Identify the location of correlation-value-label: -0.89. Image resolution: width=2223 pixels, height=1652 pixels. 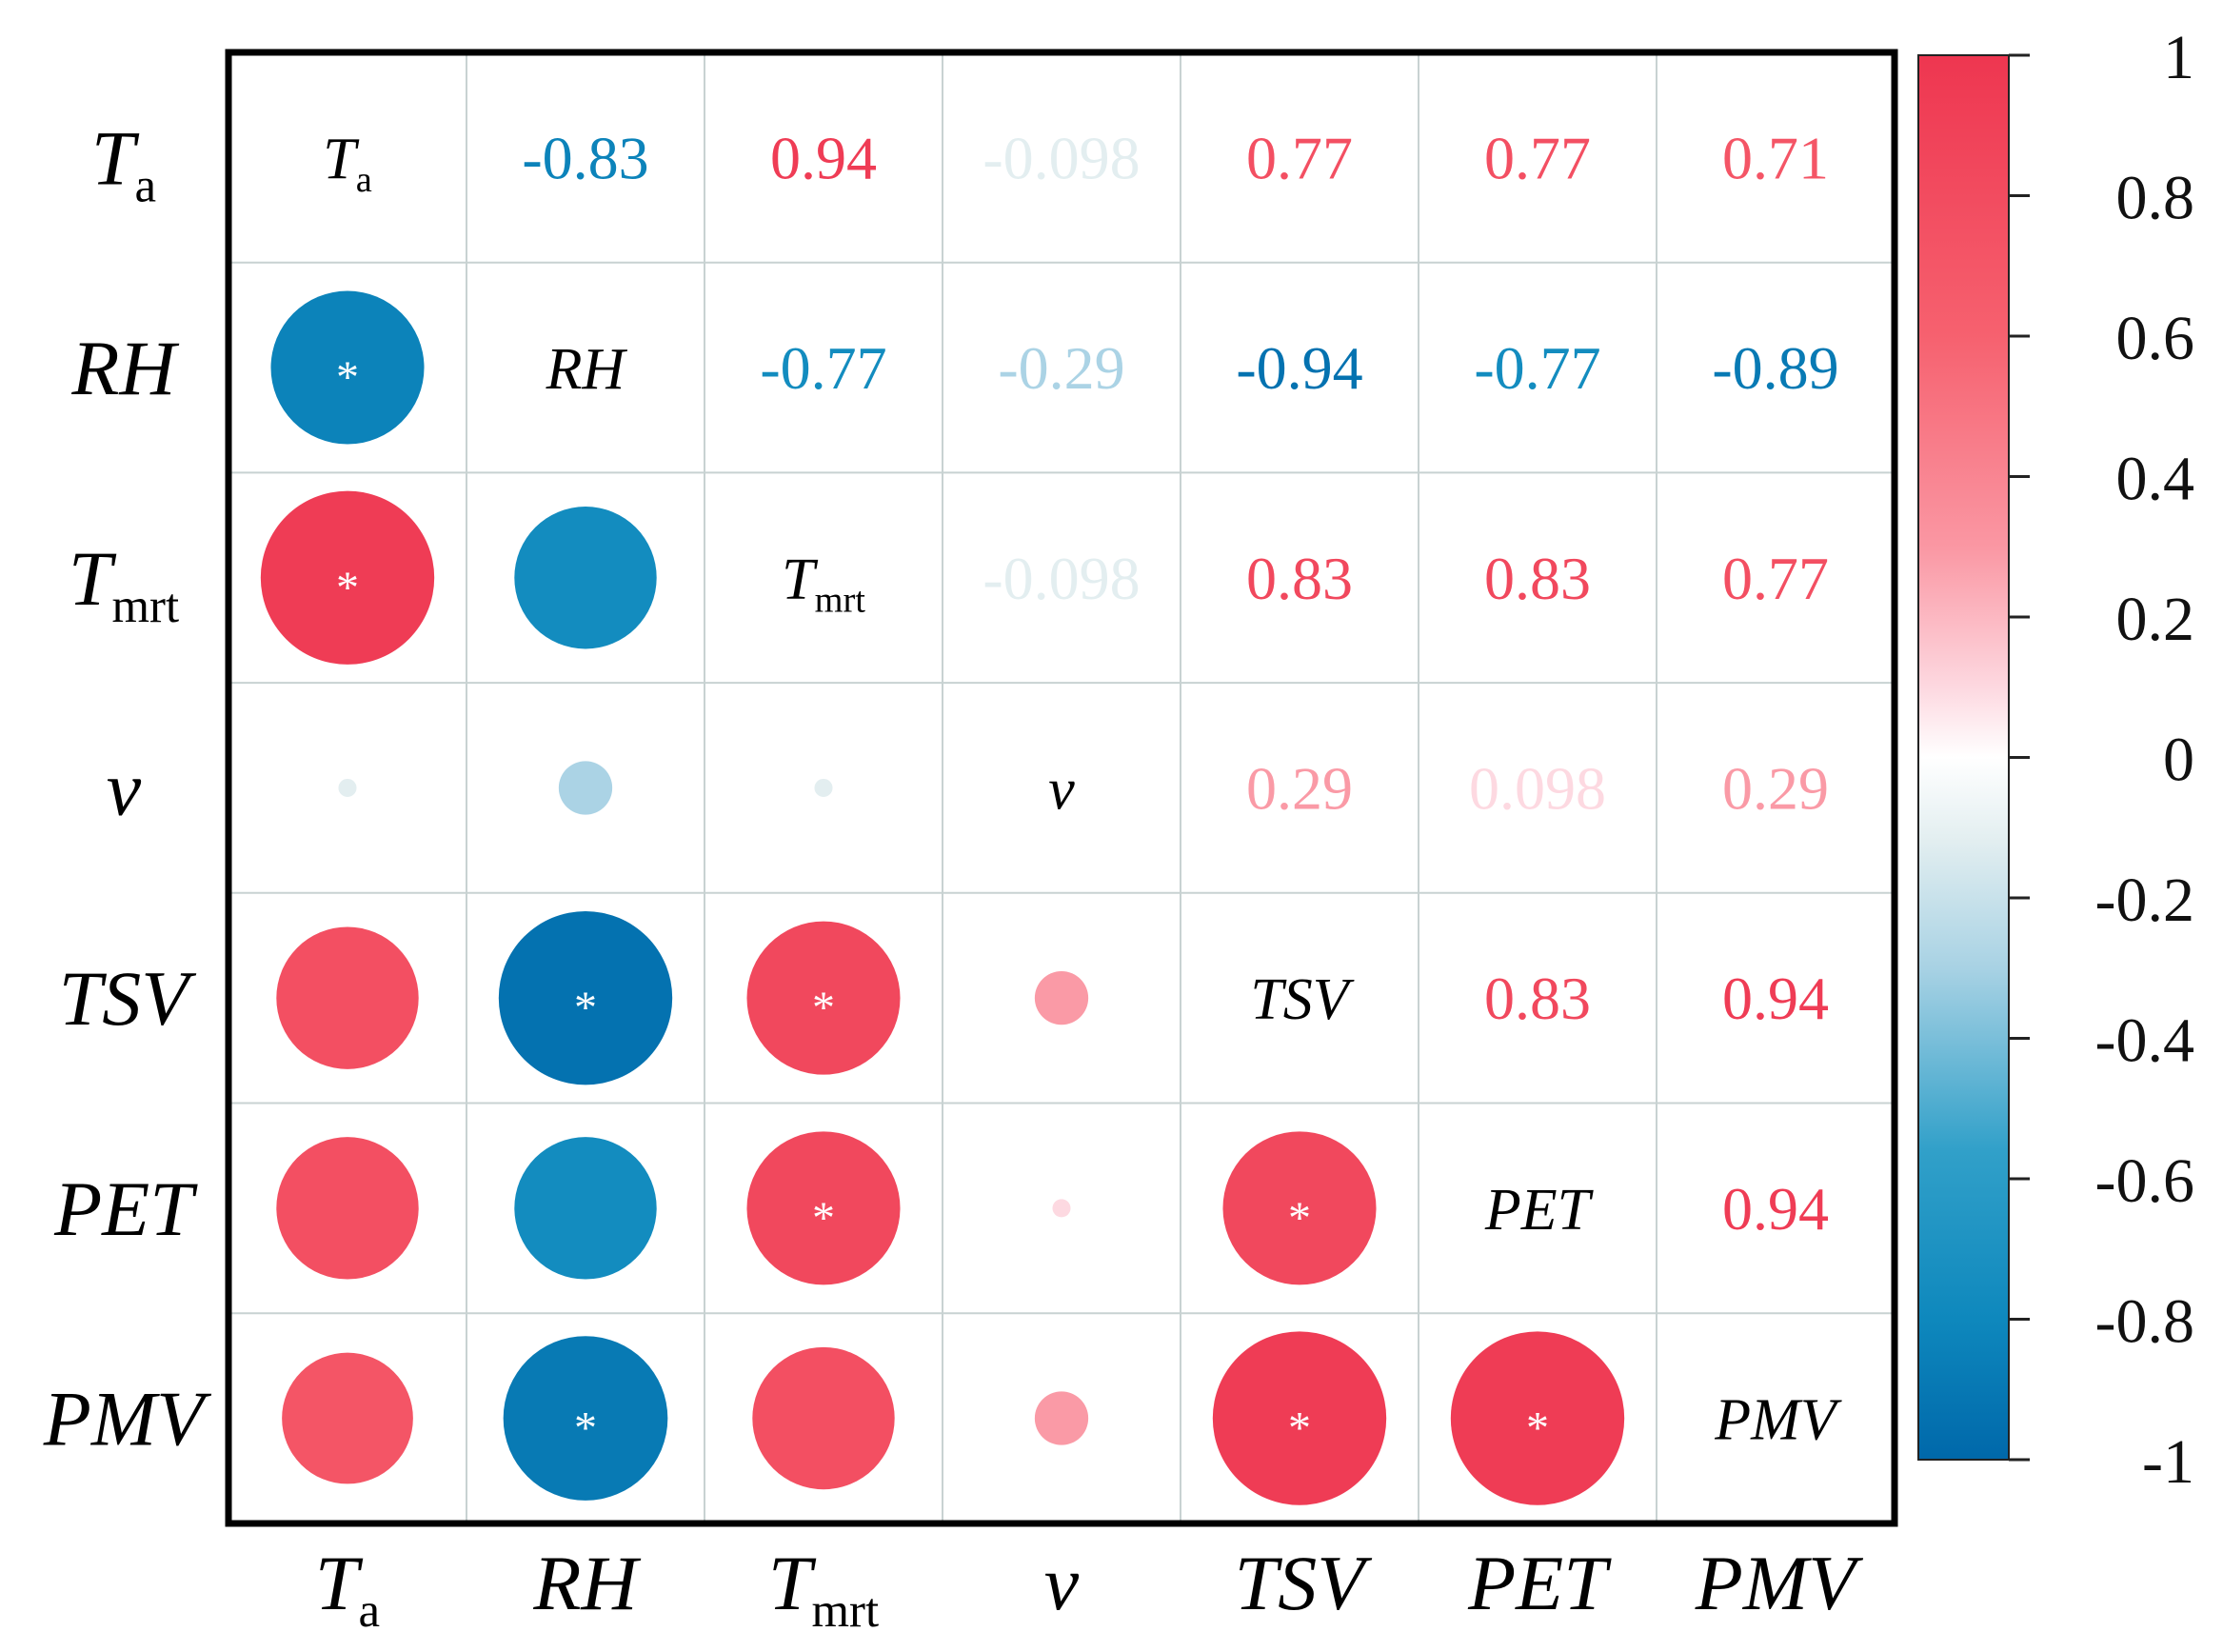
(1775, 368).